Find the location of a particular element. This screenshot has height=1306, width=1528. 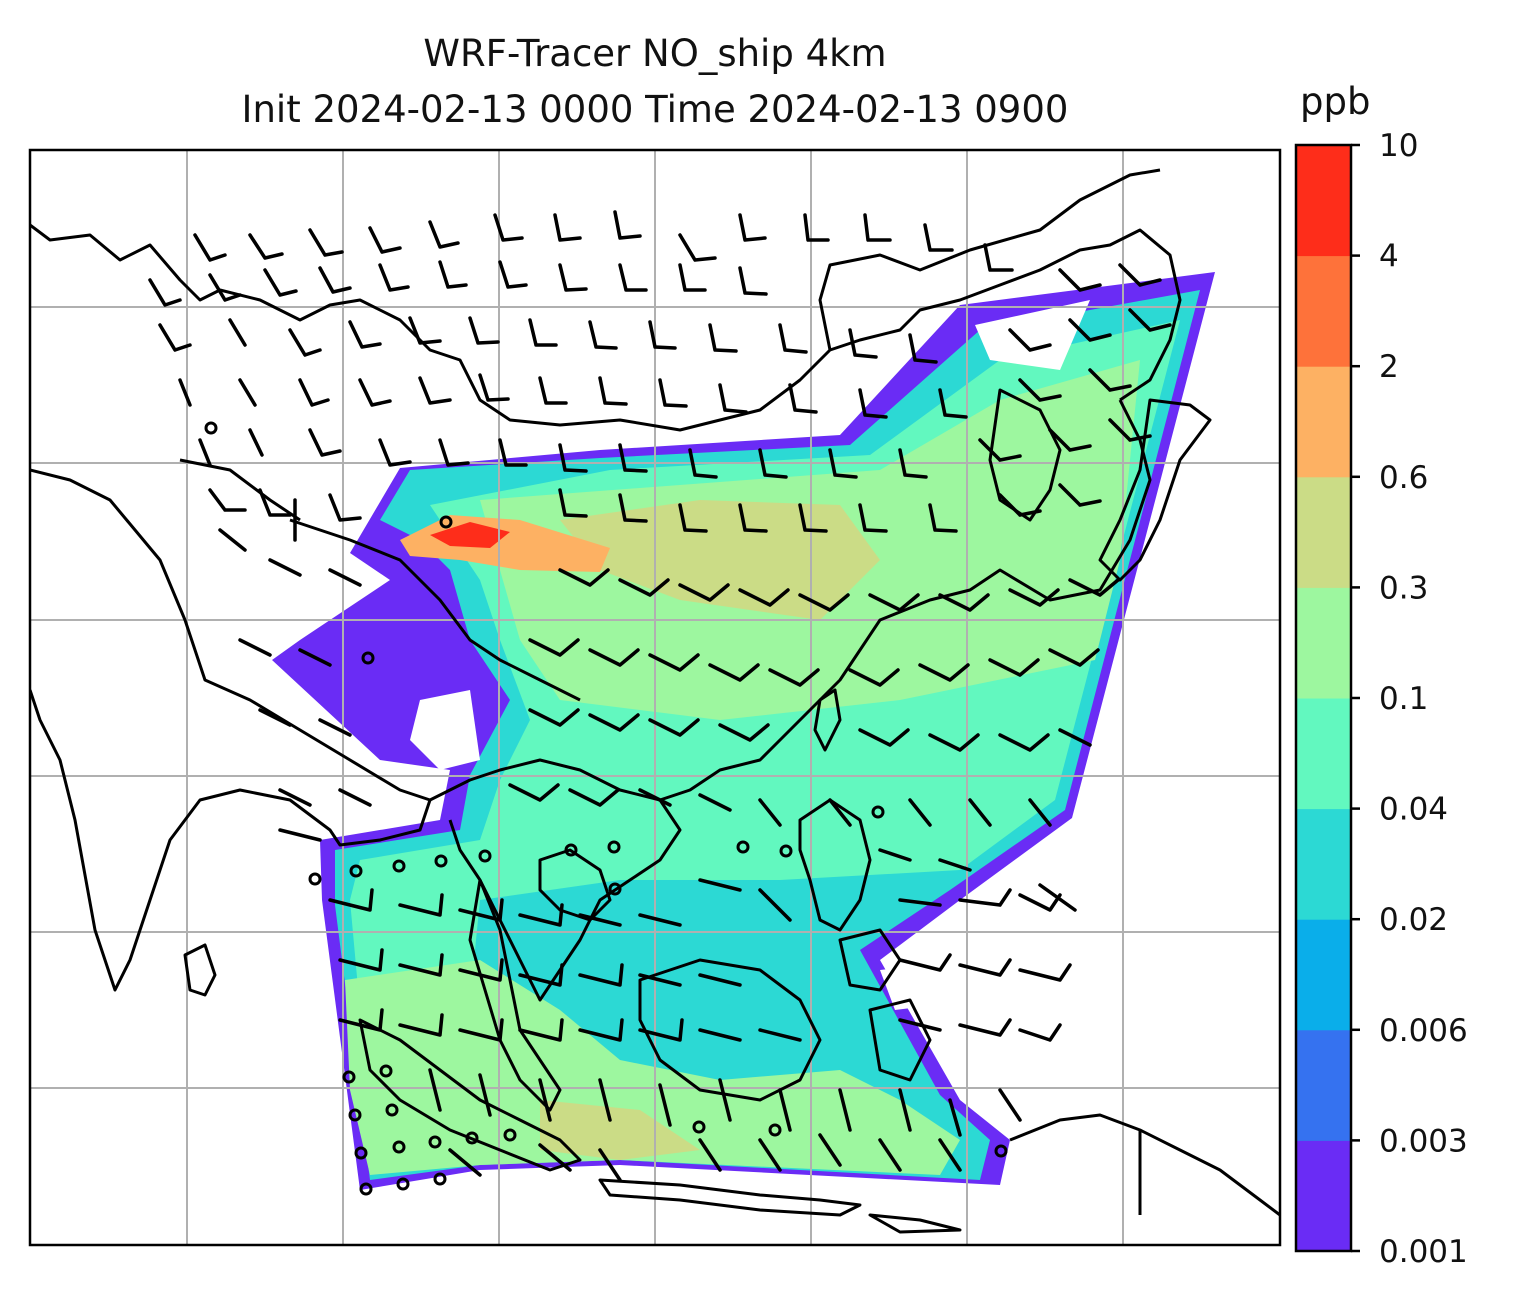

colorbar-tick-label: 0.04 is located at coordinates (1413, 810).